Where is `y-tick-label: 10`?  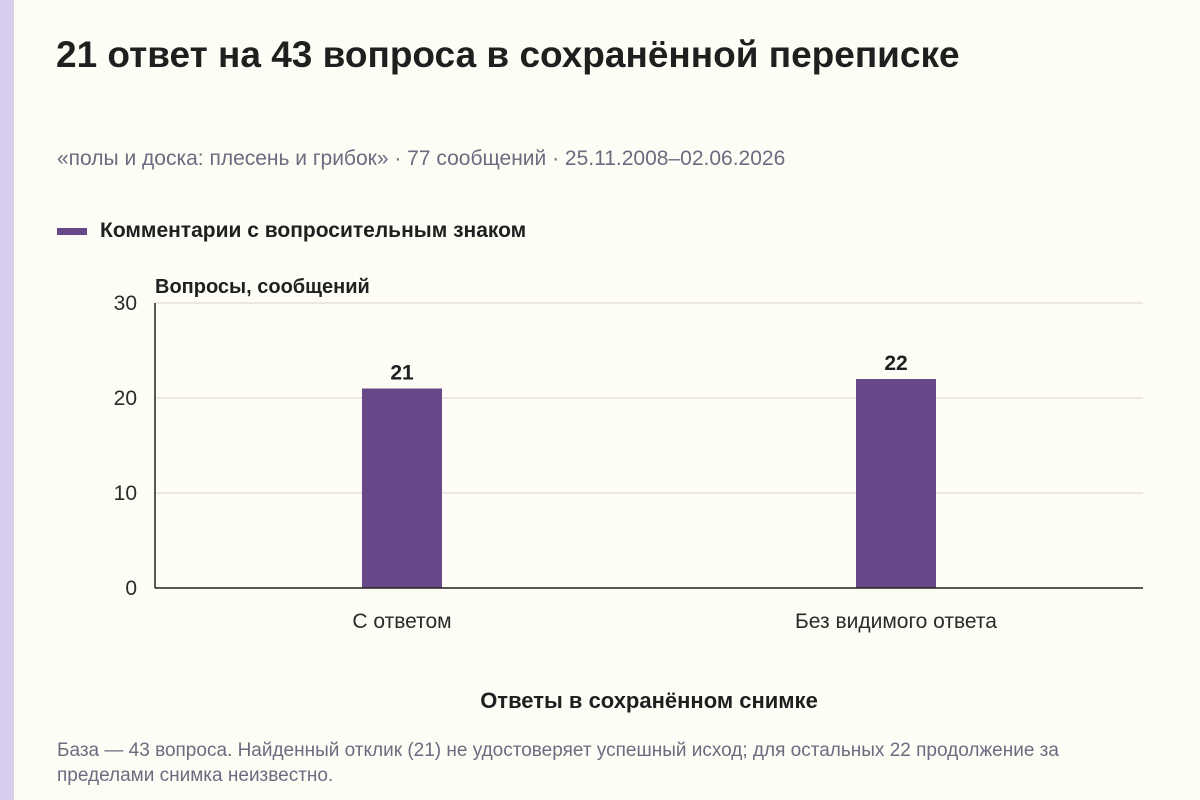
y-tick-label: 10 is located at coordinates (125, 493).